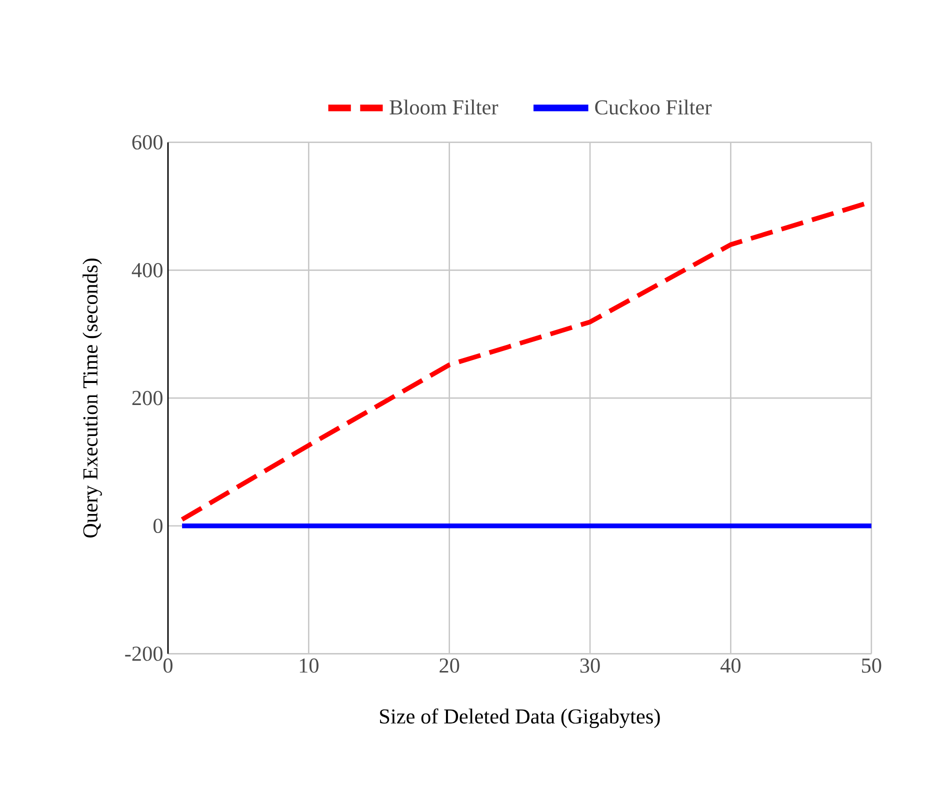 This screenshot has height=788, width=935. Describe the element at coordinates (450, 665) in the screenshot. I see `x-tick-label: 20` at that location.